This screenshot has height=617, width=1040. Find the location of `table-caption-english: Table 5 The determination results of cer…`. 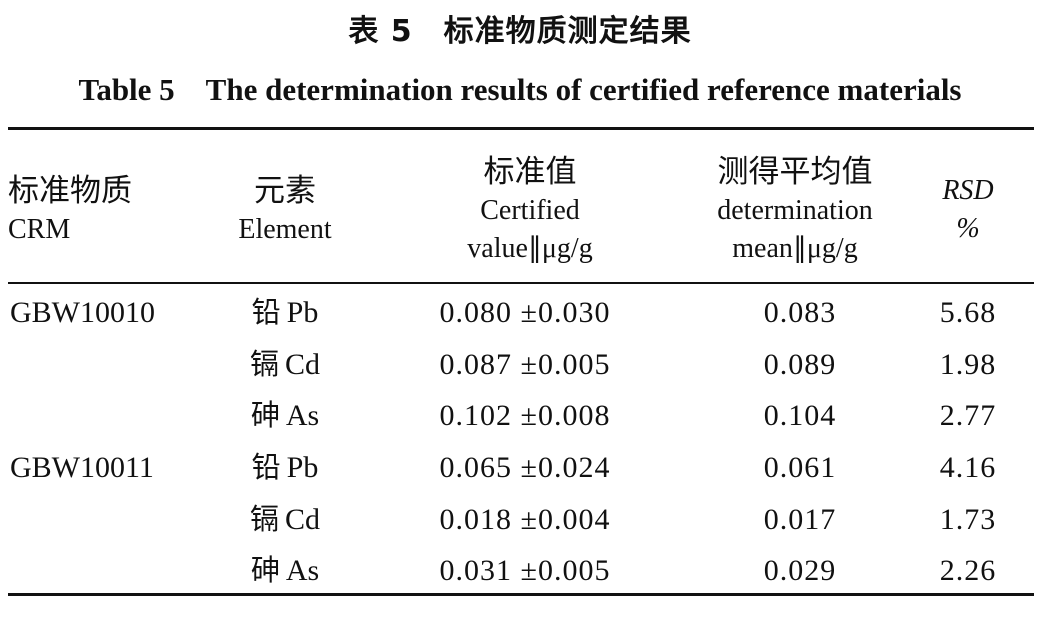

table-caption-english: Table 5 The determination results of cer… is located at coordinates (520, 89).